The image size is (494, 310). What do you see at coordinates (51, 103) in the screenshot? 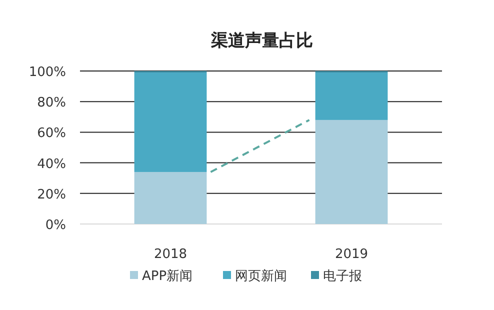
I see `y-tick-label: 80%` at bounding box center [51, 103].